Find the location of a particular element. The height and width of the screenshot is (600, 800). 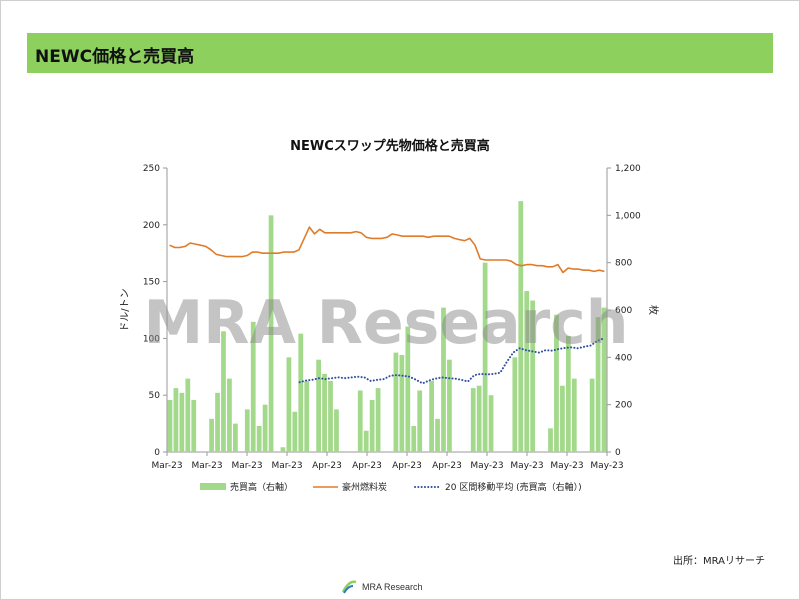

moving-average-line is located at coordinates (451, 361).